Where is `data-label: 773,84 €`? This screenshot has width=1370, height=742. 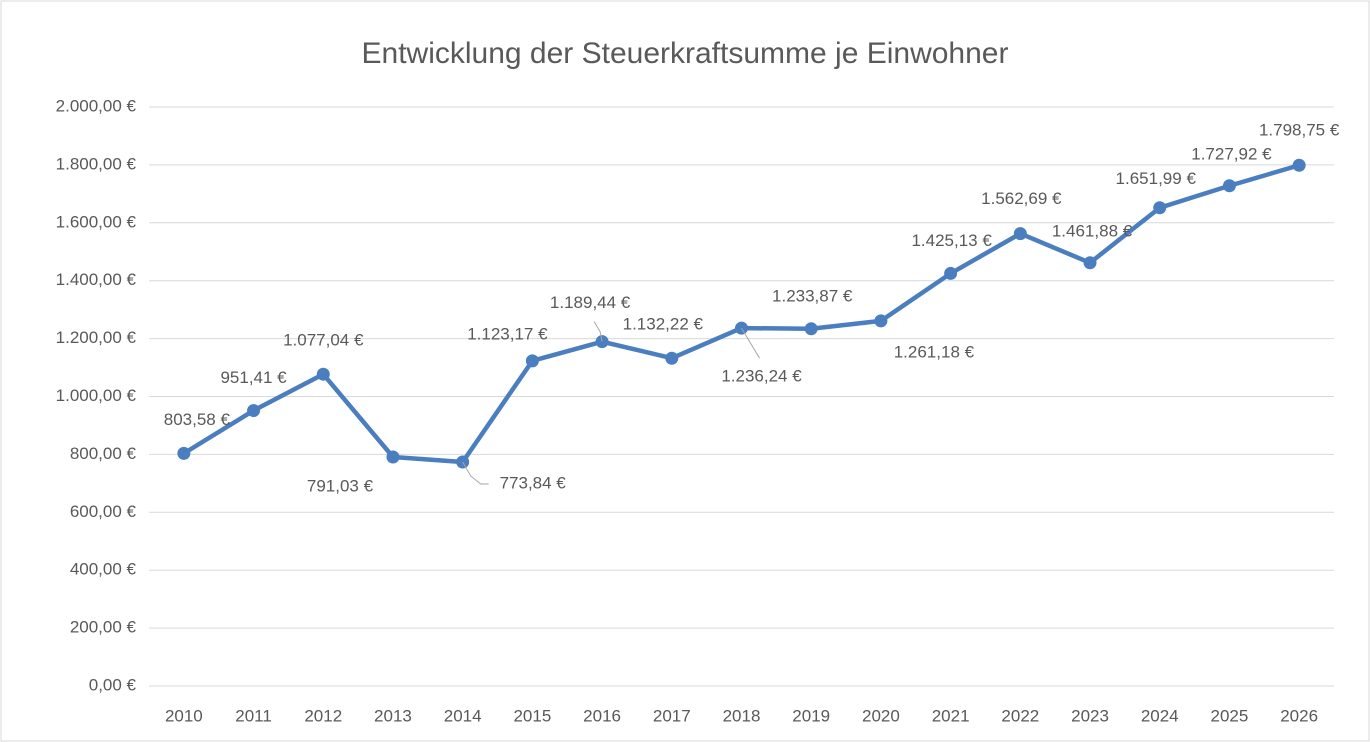 data-label: 773,84 € is located at coordinates (533, 482).